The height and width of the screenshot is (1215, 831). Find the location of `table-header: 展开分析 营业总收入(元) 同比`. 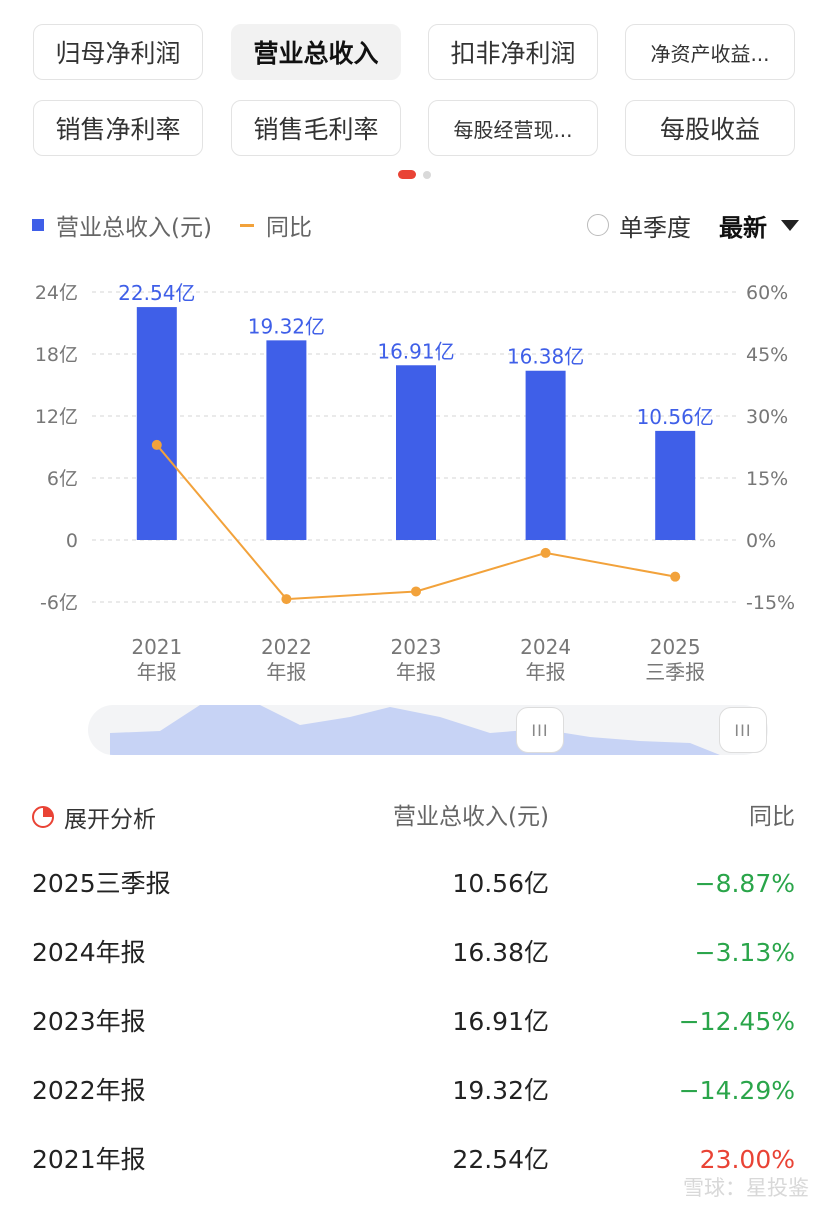

table-header: 展开分析 营业总收入(元) 同比 is located at coordinates (413, 817).